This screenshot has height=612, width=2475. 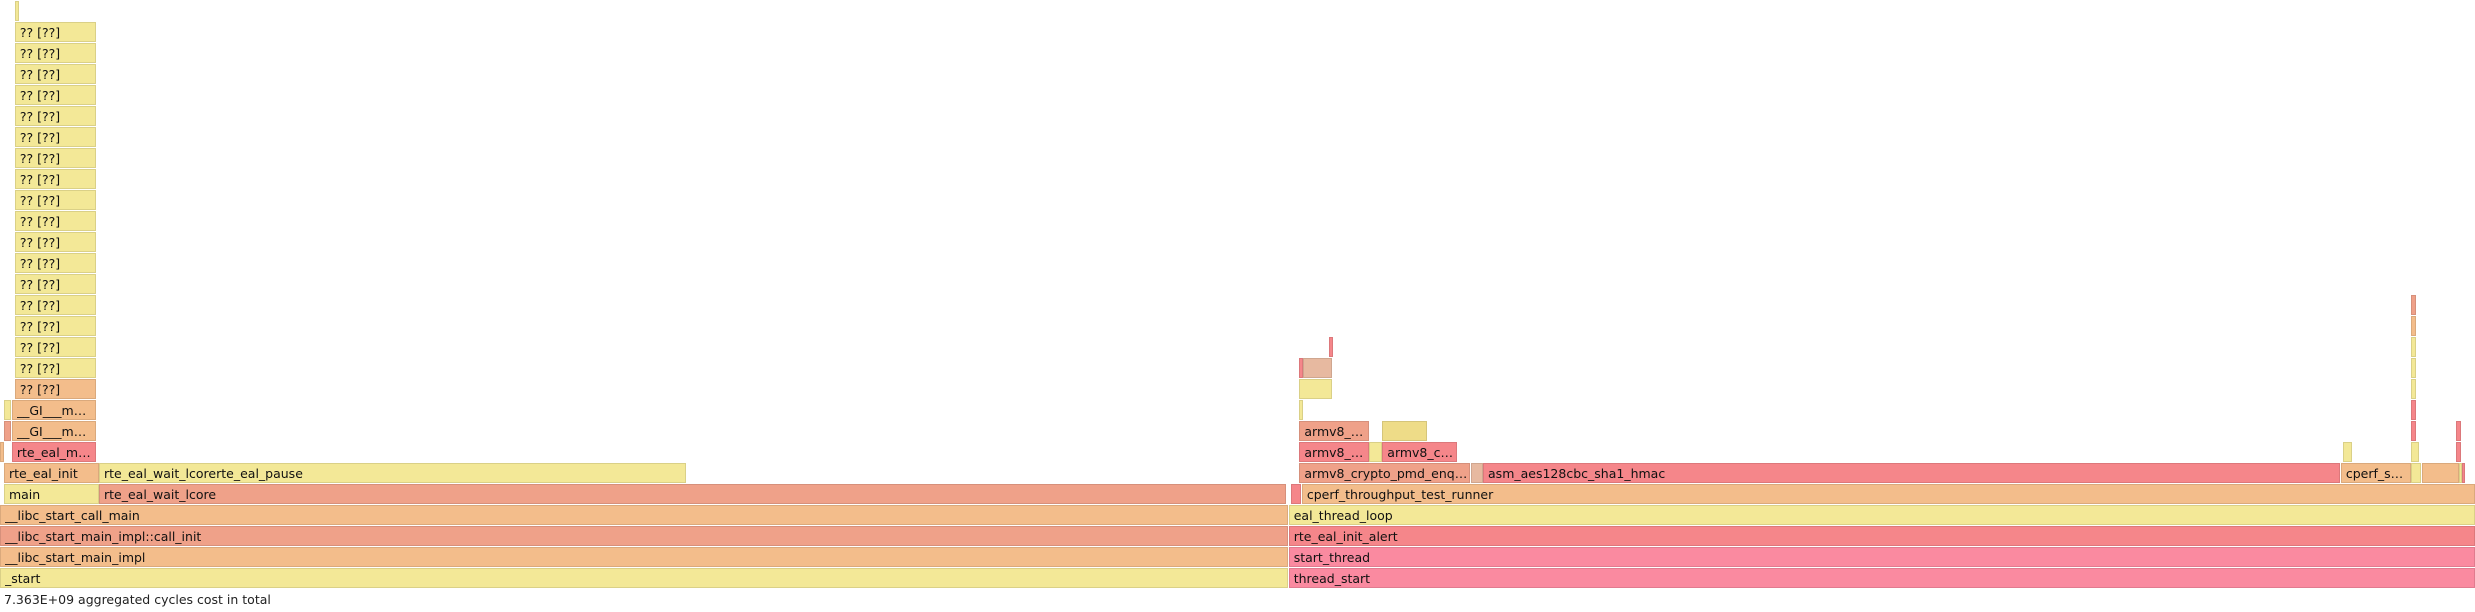 What do you see at coordinates (644, 515) in the screenshot?
I see `flame-frame: __libc_start_call_main` at bounding box center [644, 515].